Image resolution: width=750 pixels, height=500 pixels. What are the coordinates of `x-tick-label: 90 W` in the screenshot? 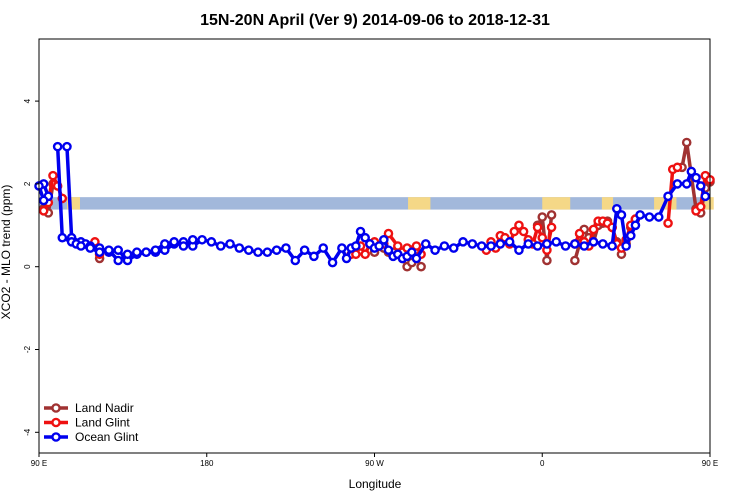 It's located at (374, 463).